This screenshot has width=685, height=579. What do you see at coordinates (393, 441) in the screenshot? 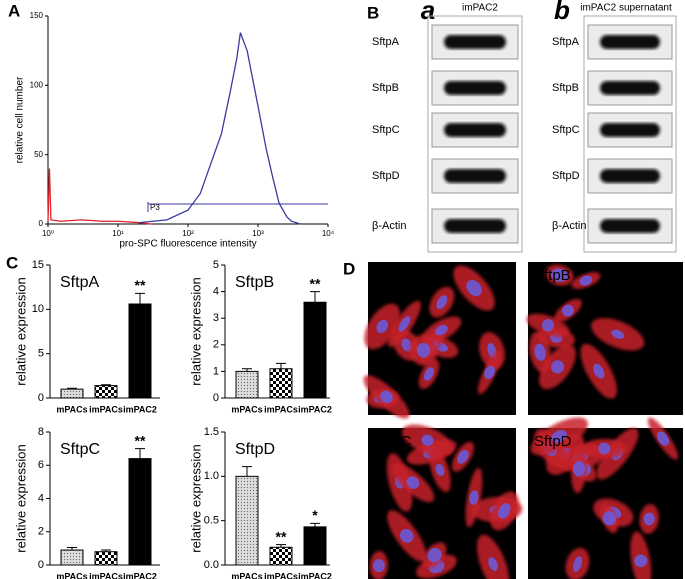
I see `image-label: SftpC` at bounding box center [393, 441].